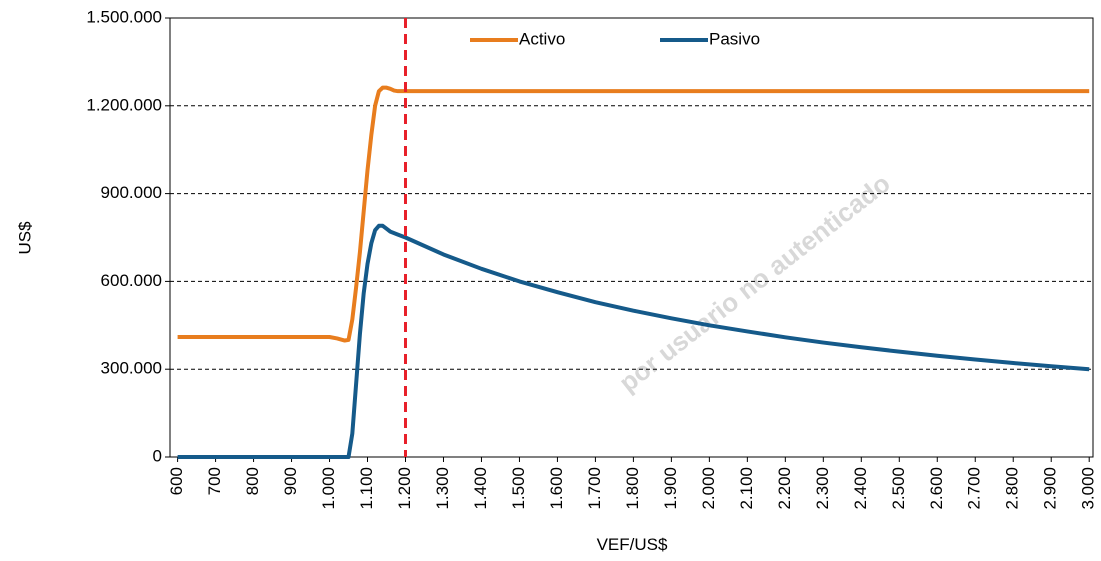 The width and height of the screenshot is (1101, 561). Describe the element at coordinates (632, 488) in the screenshot. I see `x-tick-label: 1.800` at that location.